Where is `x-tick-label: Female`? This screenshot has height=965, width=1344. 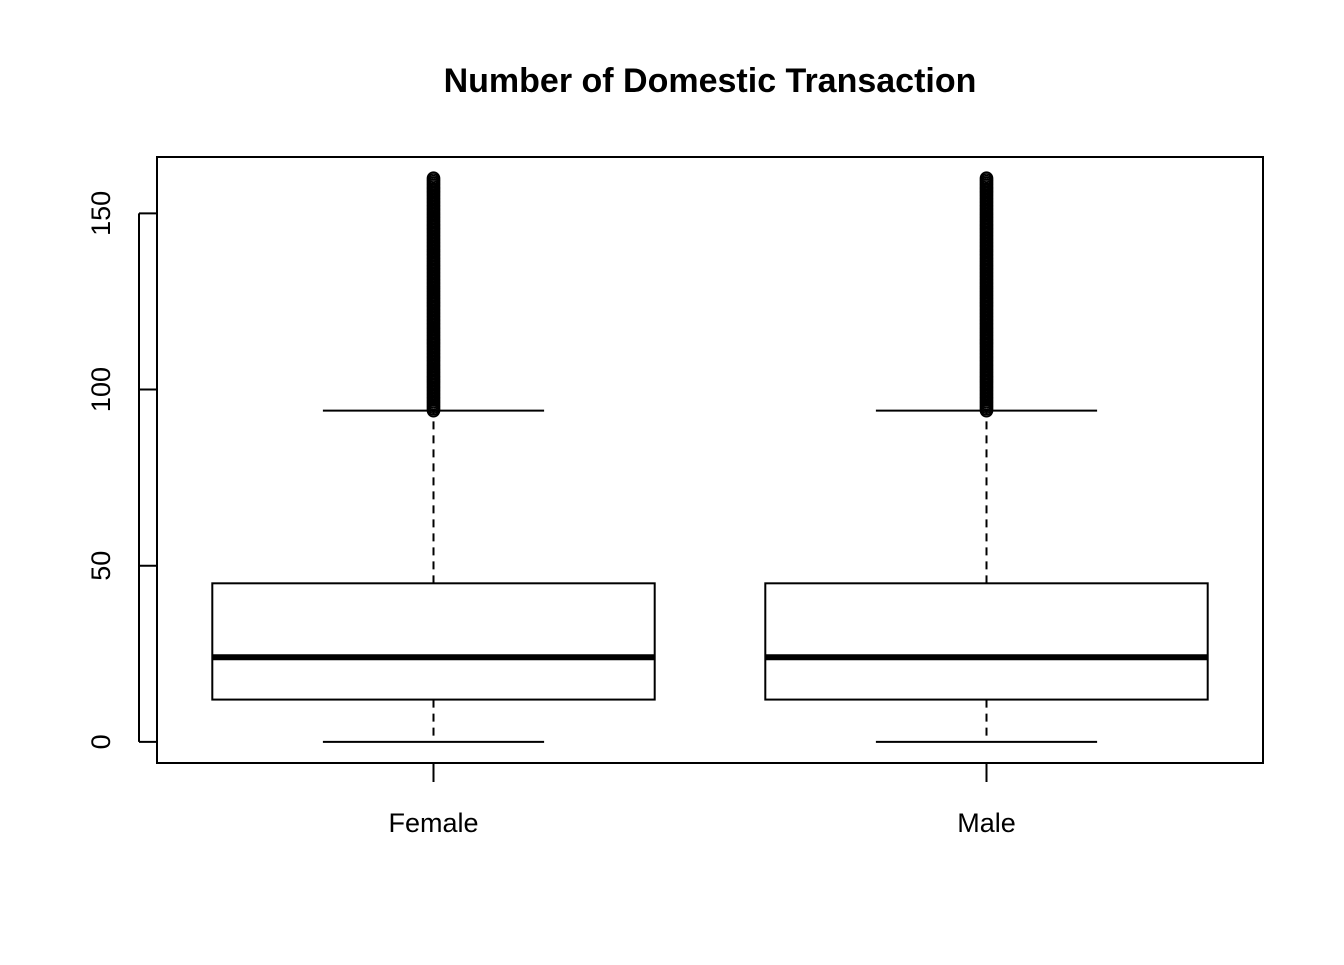
x-tick-label: Female is located at coordinates (433, 823).